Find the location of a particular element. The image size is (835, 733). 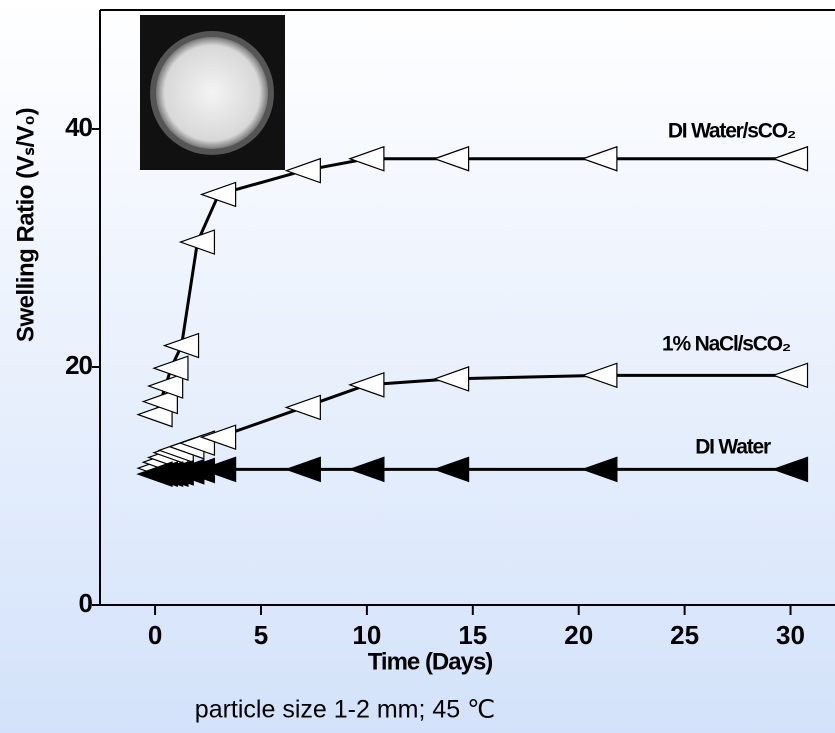

x-axis-title: Time (Days) is located at coordinates (430, 661).